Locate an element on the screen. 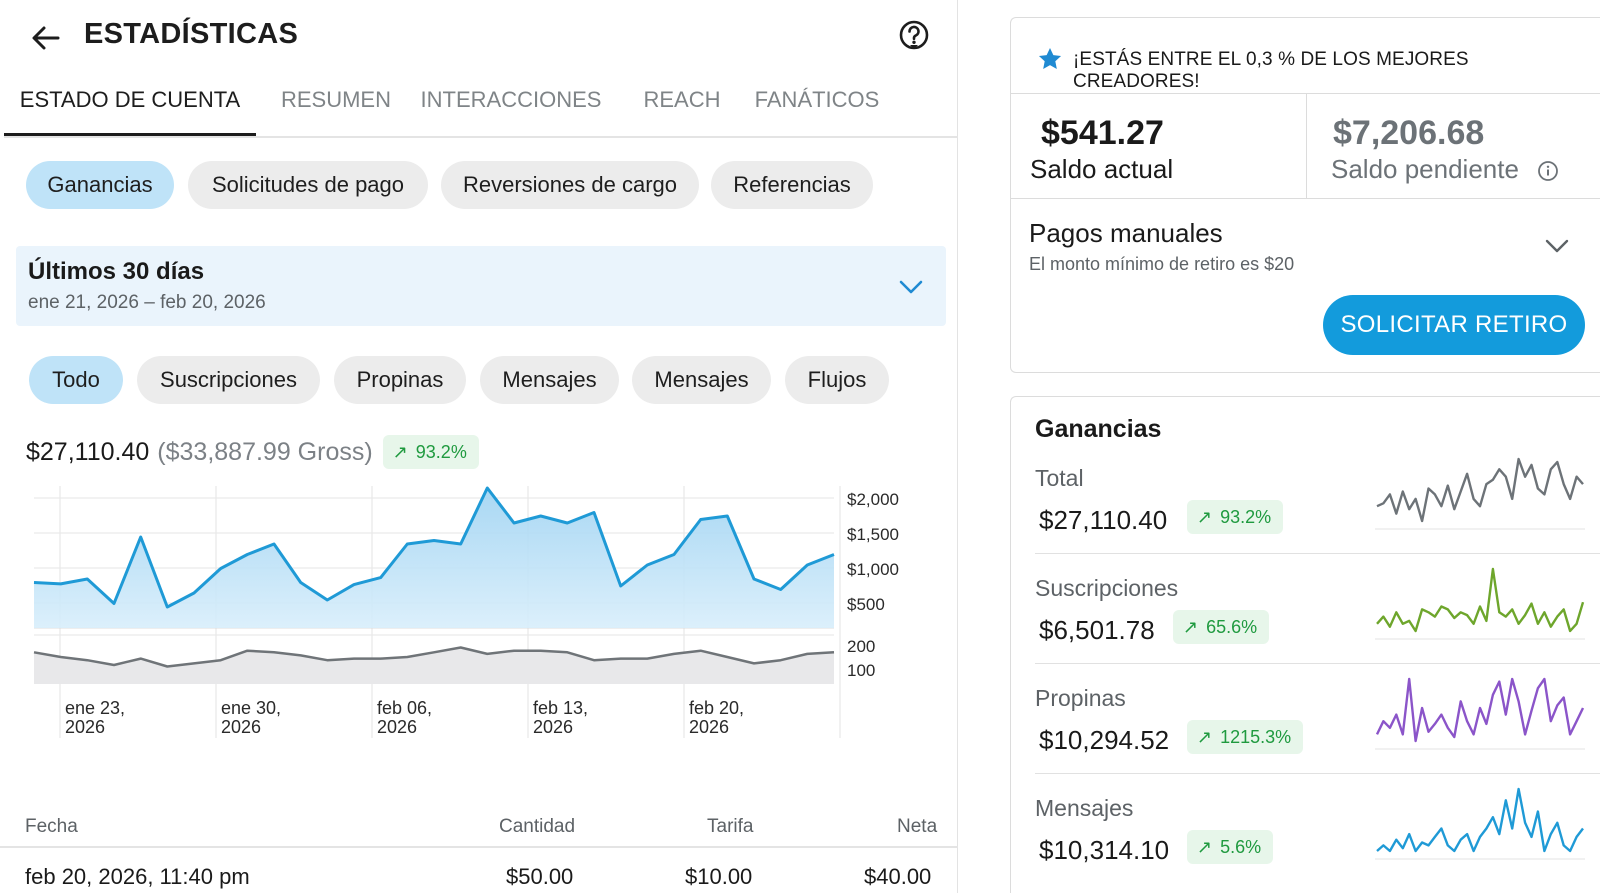  metric-name: Propinas is located at coordinates (1080, 698).